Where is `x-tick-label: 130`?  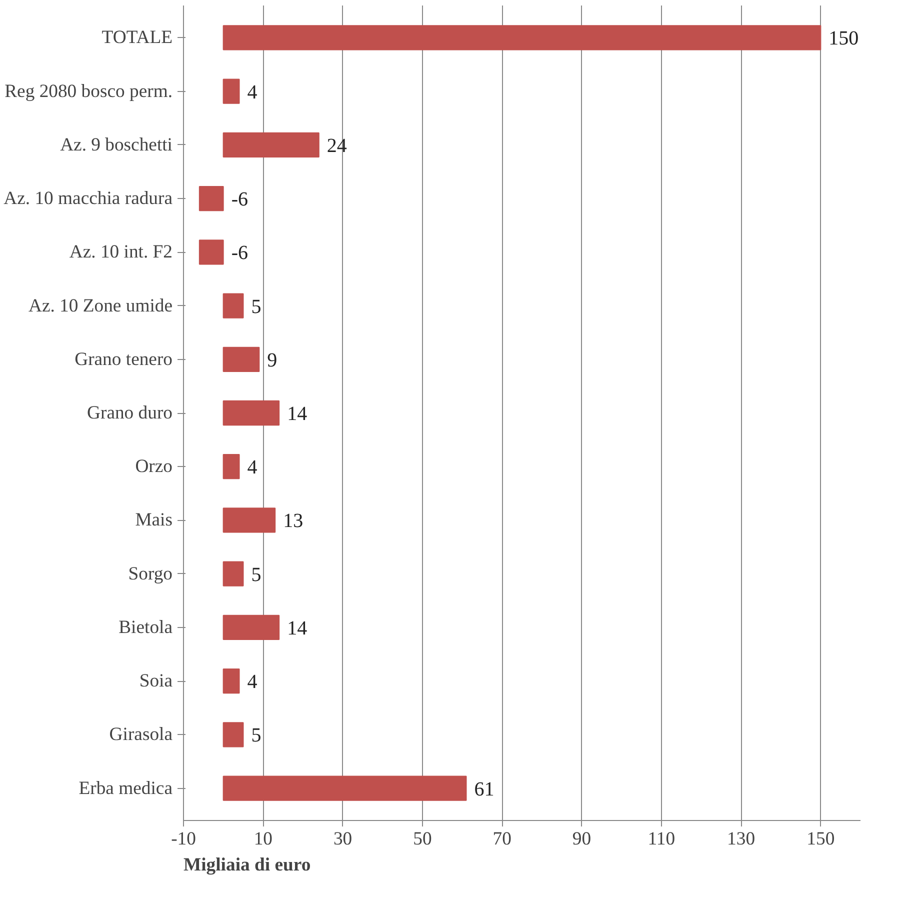 x-tick-label: 130 is located at coordinates (741, 839).